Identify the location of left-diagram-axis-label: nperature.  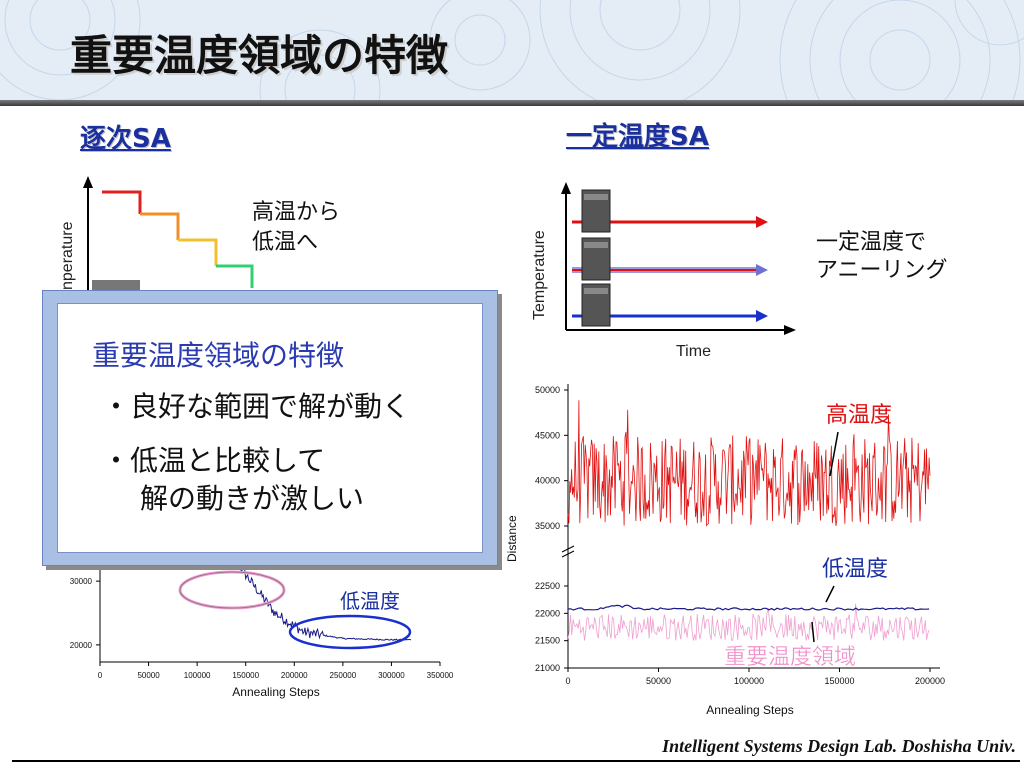
(67, 255).